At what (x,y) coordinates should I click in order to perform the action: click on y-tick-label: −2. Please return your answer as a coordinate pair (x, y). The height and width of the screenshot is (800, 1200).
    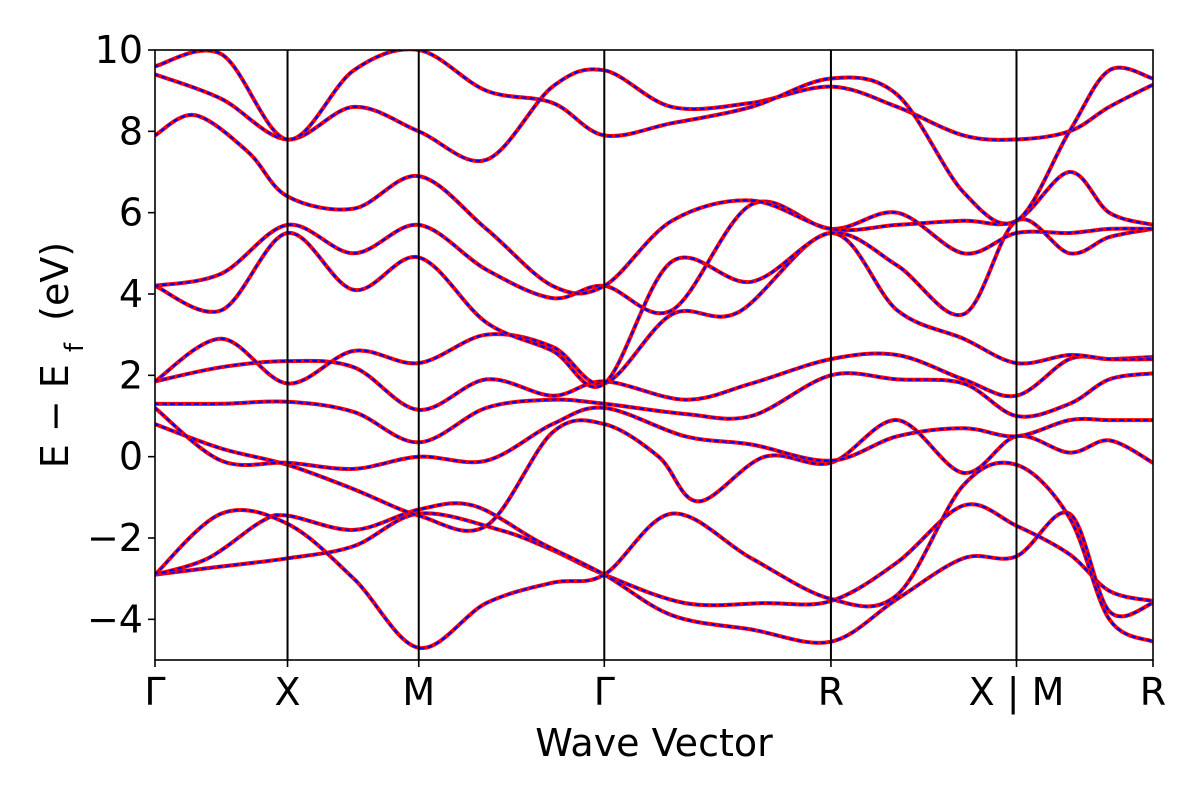
    Looking at the image, I should click on (115, 538).